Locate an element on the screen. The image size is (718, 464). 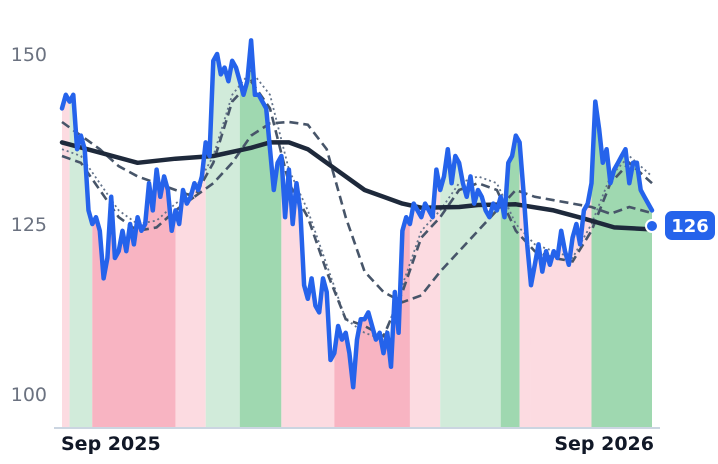
y-tick-label: 150 is located at coordinates (29, 55).